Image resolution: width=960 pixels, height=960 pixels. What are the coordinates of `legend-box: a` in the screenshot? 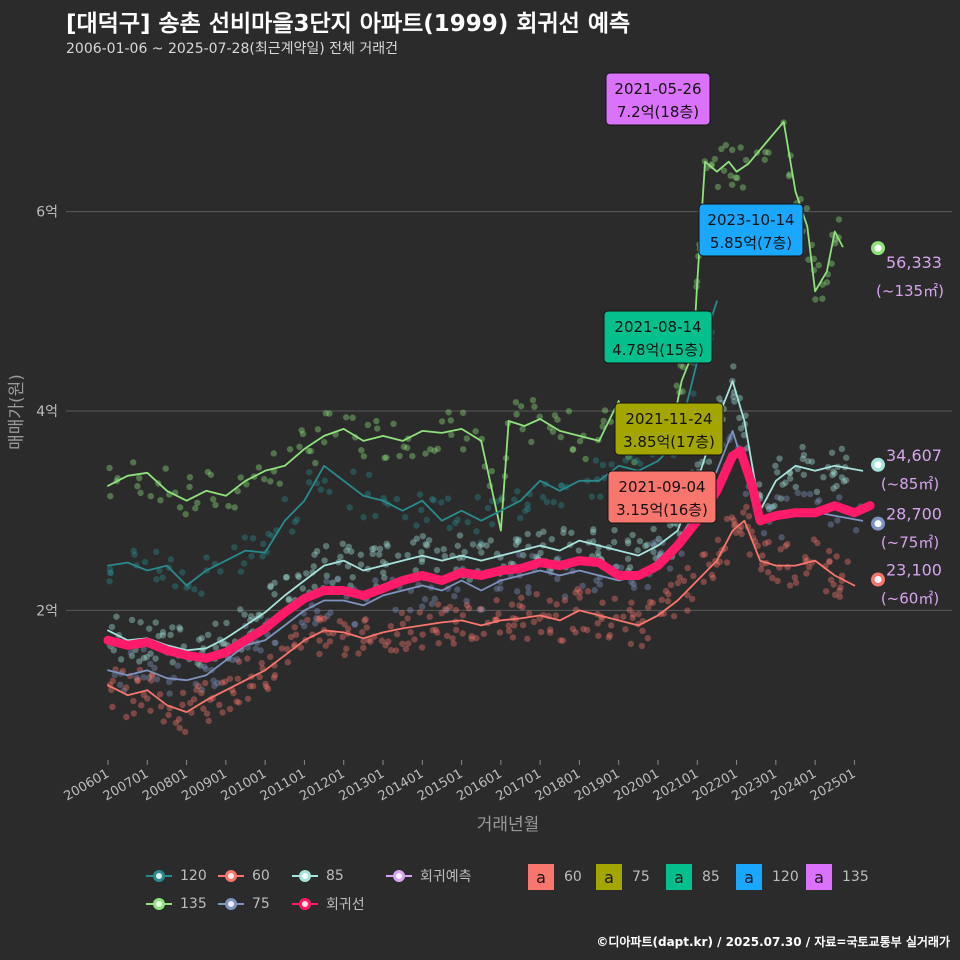 It's located at (819, 877).